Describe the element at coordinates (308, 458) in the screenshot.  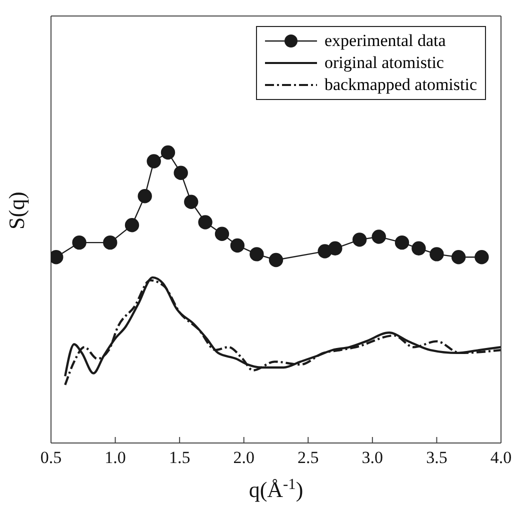
I see `x-tick-label: 2.5` at that location.